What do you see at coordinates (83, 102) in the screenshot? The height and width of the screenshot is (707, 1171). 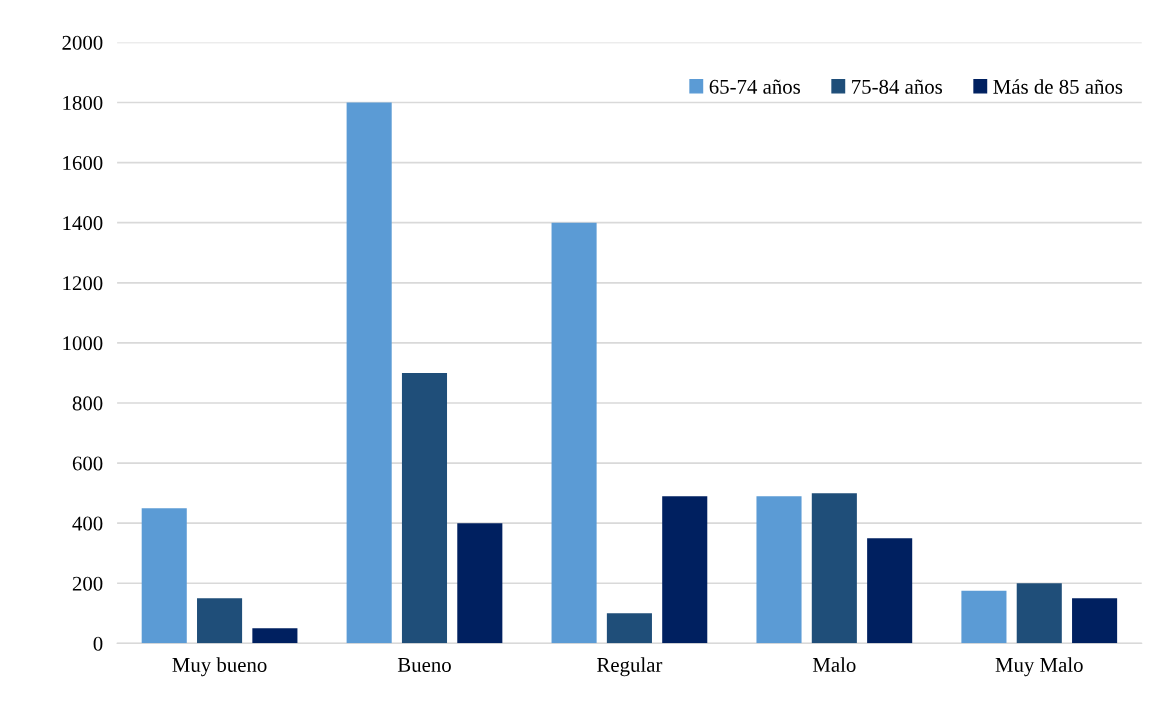 I see `y-tick-label: 1800` at bounding box center [83, 102].